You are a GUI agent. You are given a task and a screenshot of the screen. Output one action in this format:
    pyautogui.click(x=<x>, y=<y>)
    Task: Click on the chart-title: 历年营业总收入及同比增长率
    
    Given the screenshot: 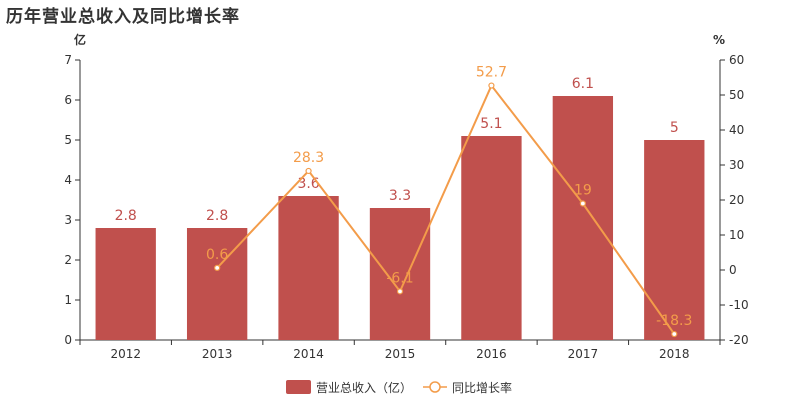 What is the action you would take?
    pyautogui.click(x=123, y=17)
    